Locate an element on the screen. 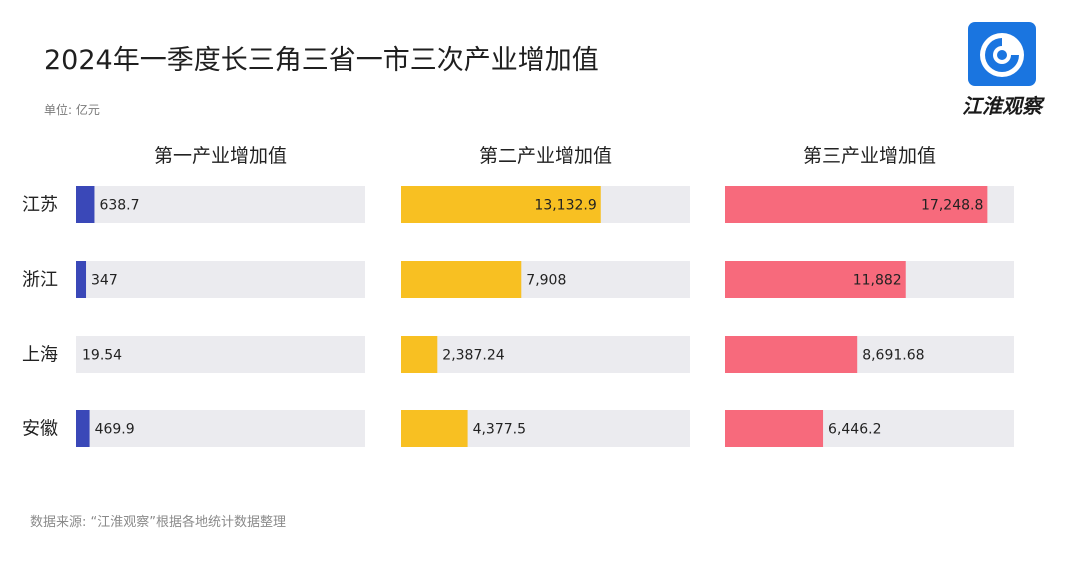  series-title: 第二产业增加值 is located at coordinates (545, 156).